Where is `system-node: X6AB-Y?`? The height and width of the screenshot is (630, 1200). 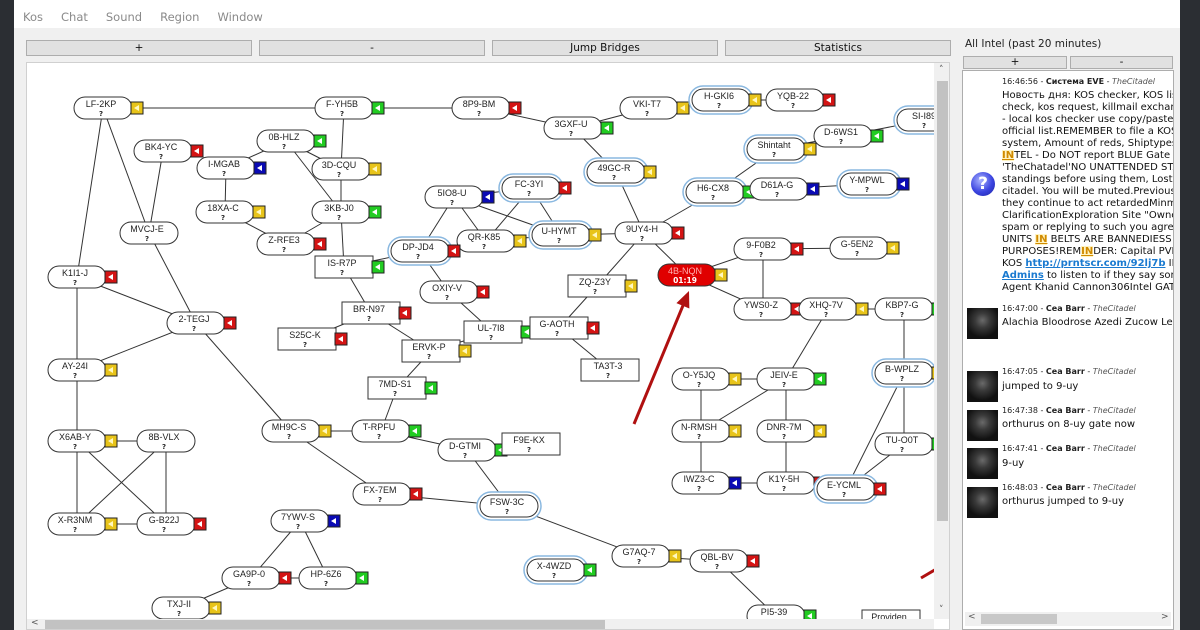
system-node: X6AB-Y? is located at coordinates (82, 441).